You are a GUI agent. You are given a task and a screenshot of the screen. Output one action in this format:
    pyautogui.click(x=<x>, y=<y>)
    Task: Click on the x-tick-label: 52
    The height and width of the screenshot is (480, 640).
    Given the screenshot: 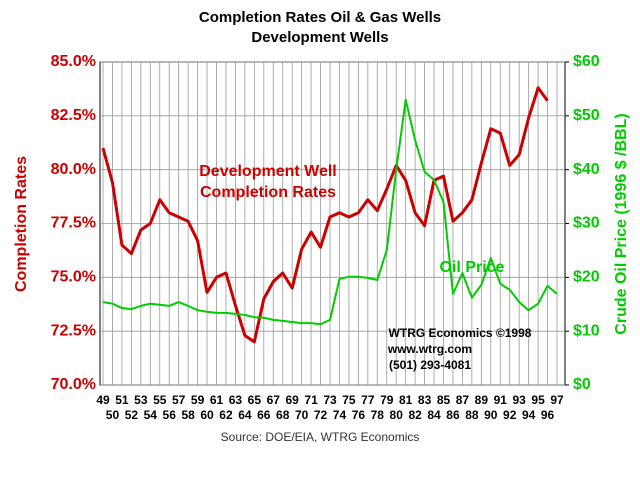 What is the action you would take?
    pyautogui.click(x=132, y=415)
    